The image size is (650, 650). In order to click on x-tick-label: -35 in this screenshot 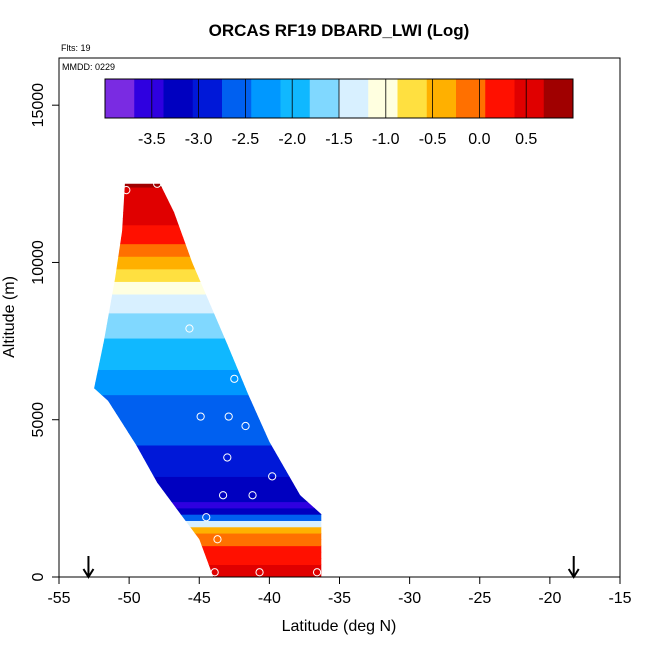, I will do `click(339, 598)`.